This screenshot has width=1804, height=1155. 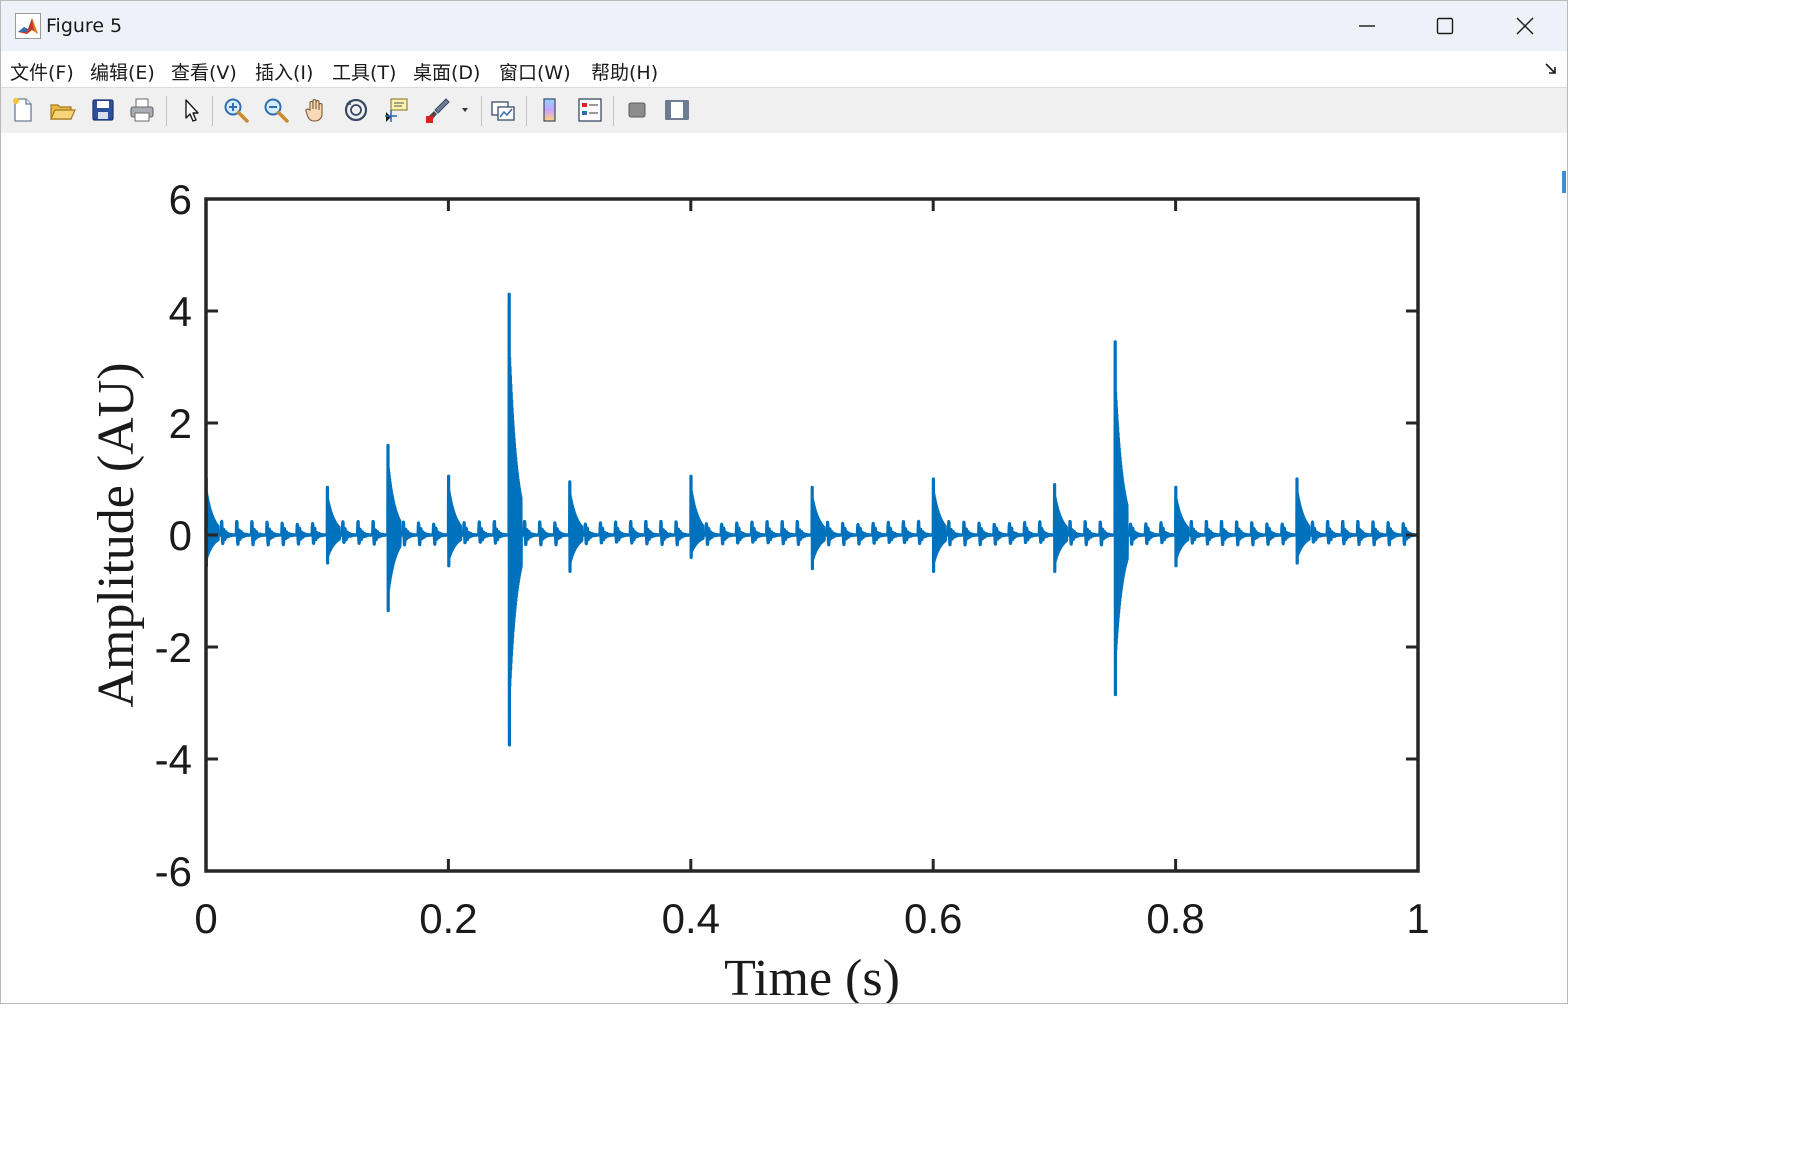 I want to click on link-plot-button, so click(x=503, y=110).